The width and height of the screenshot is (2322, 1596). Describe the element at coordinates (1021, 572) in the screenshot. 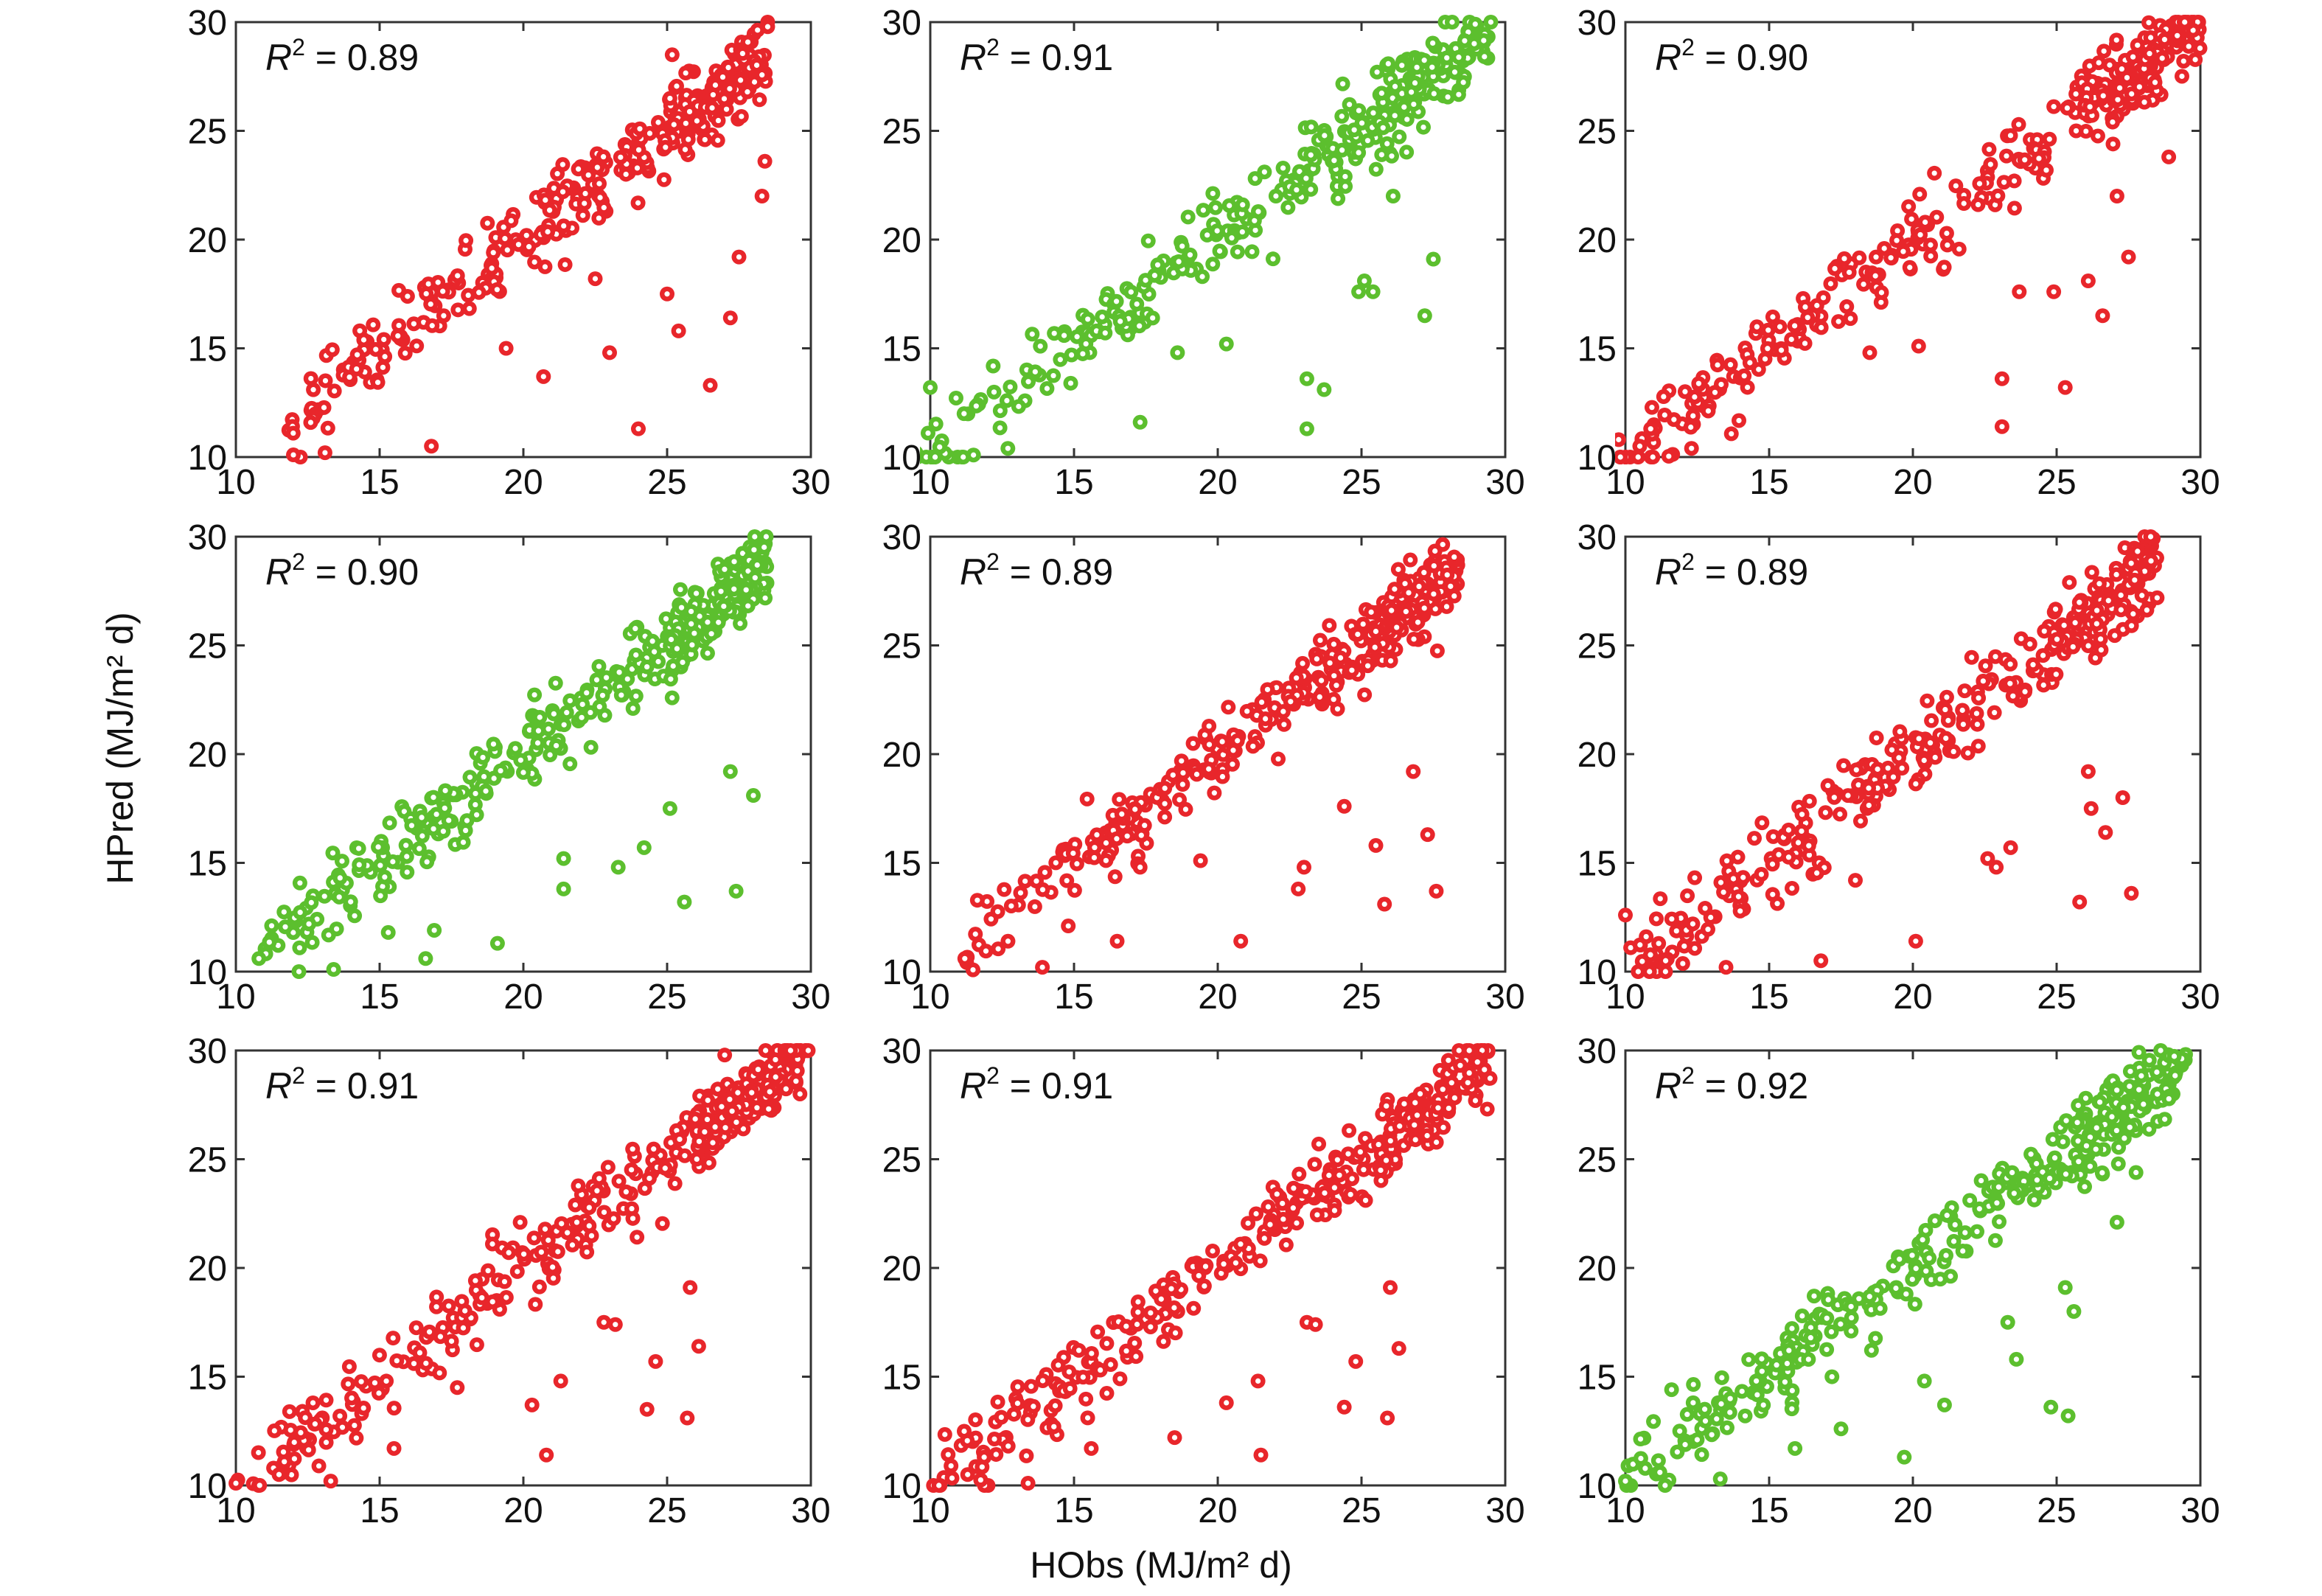

I see `r2-equals: =` at that location.